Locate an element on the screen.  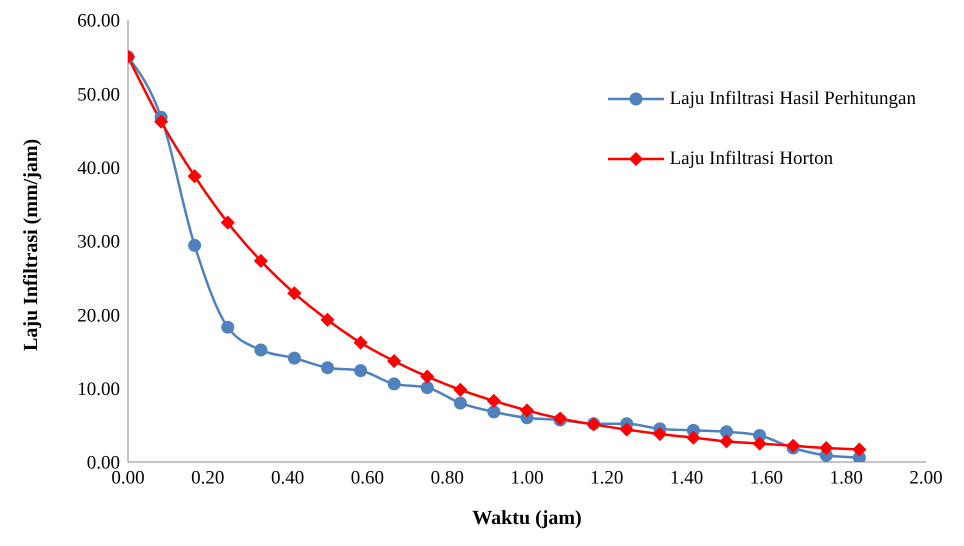
y-tick-label: 60.00 is located at coordinates (98, 21).